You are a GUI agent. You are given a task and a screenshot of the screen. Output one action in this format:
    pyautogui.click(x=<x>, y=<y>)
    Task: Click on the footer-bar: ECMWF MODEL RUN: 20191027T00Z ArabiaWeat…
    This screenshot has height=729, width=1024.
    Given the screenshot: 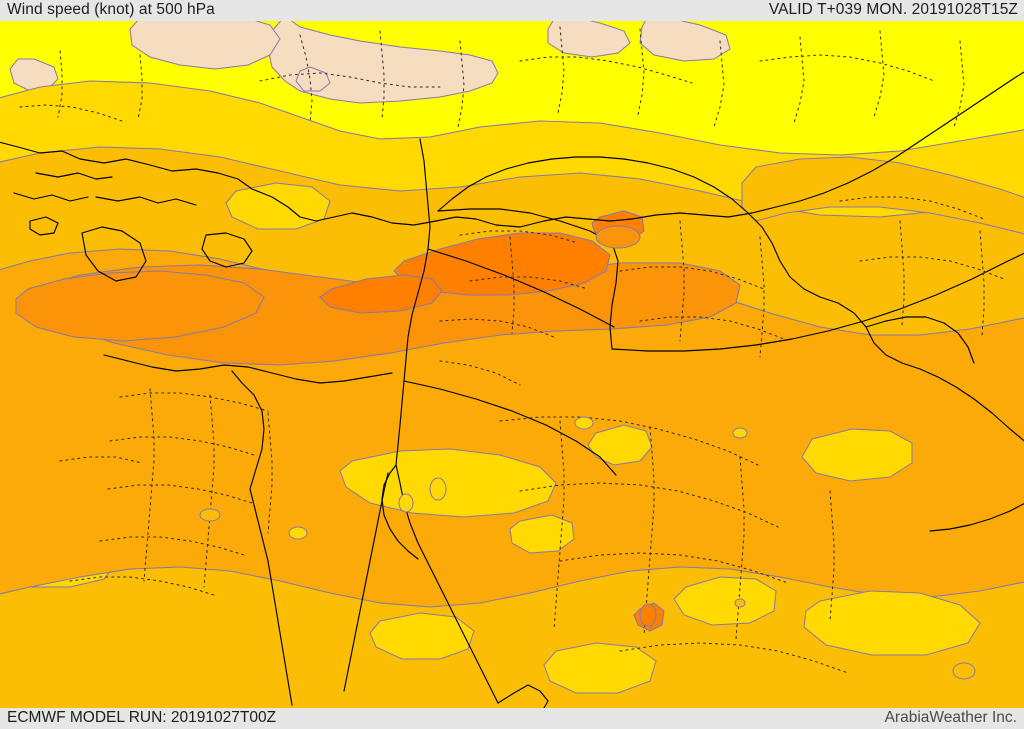 What is the action you would take?
    pyautogui.click(x=512, y=718)
    